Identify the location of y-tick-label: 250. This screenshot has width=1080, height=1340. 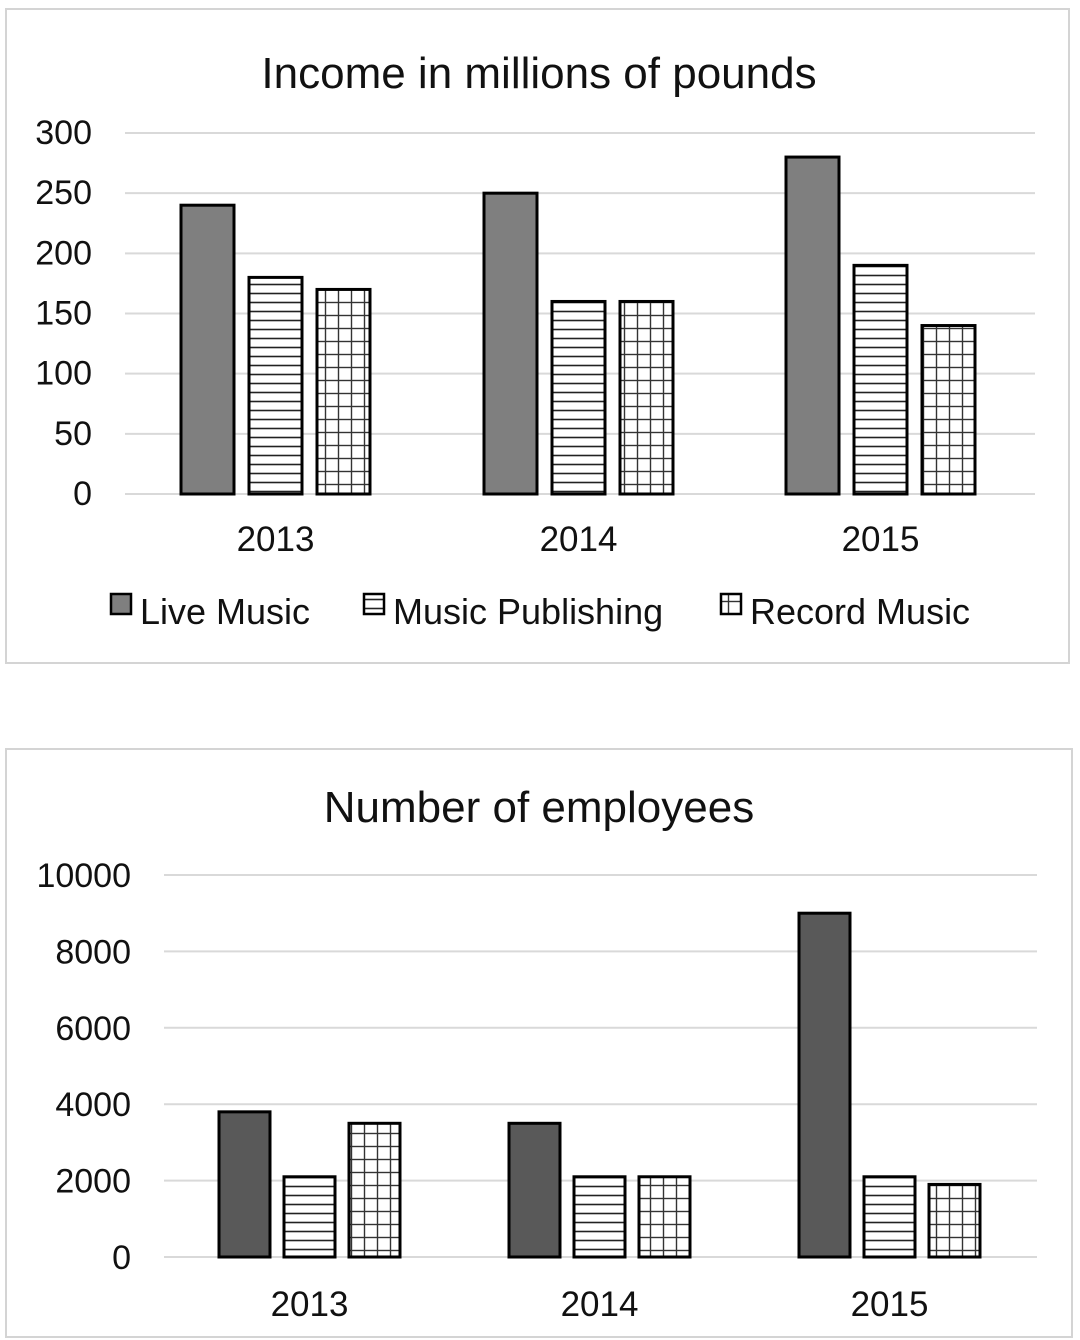
(63, 193).